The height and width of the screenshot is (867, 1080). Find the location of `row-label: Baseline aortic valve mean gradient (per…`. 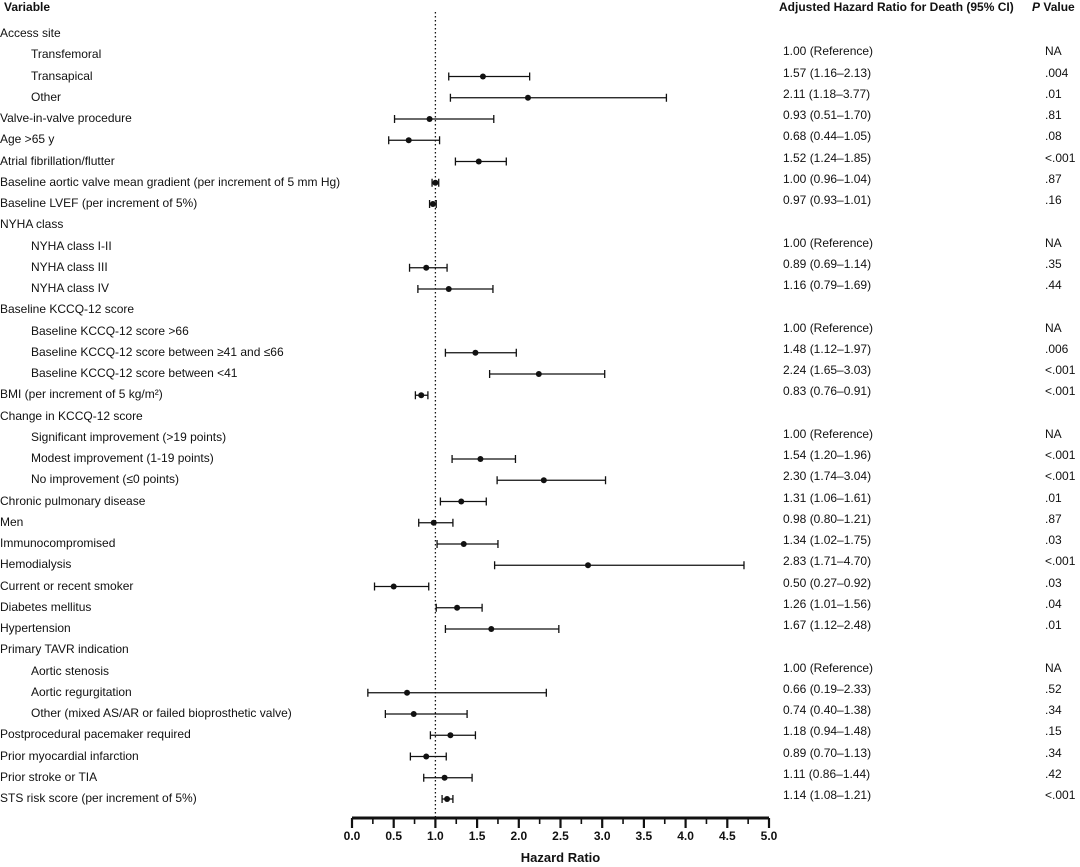

row-label: Baseline aortic valve mean gradient (per… is located at coordinates (170, 181).